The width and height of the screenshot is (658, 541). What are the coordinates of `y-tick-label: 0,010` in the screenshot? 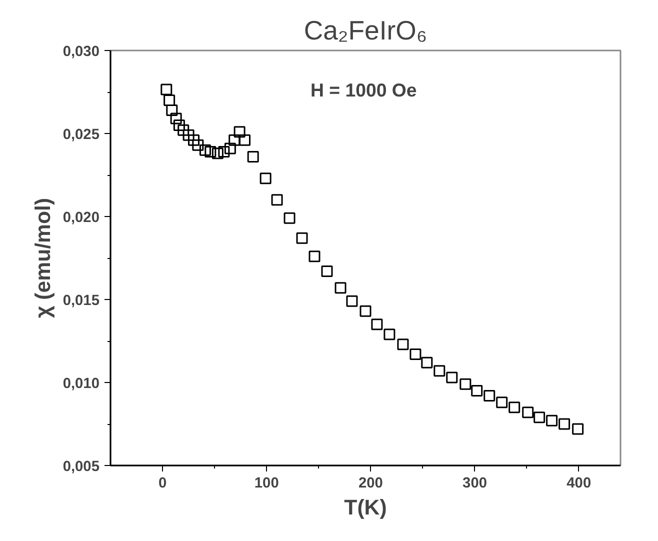 It's located at (81, 384).